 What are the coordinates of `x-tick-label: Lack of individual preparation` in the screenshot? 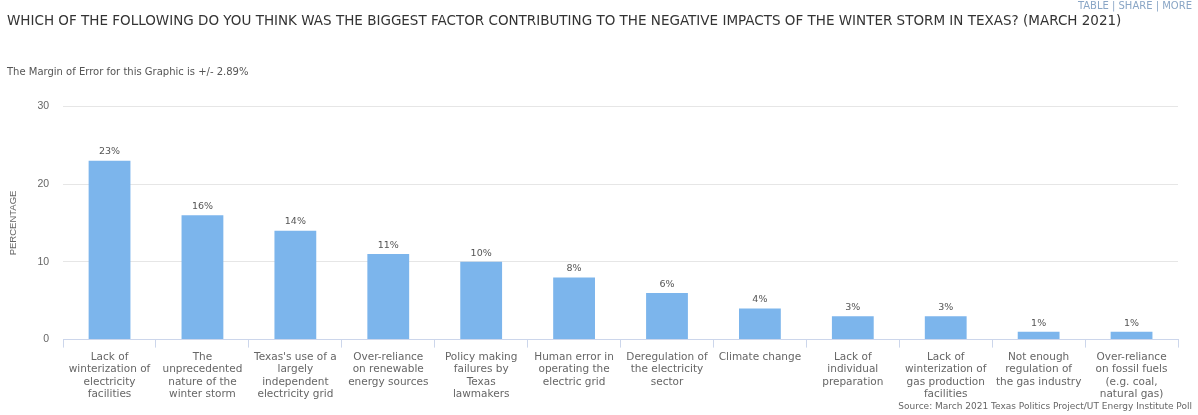 It's located at (853, 368).